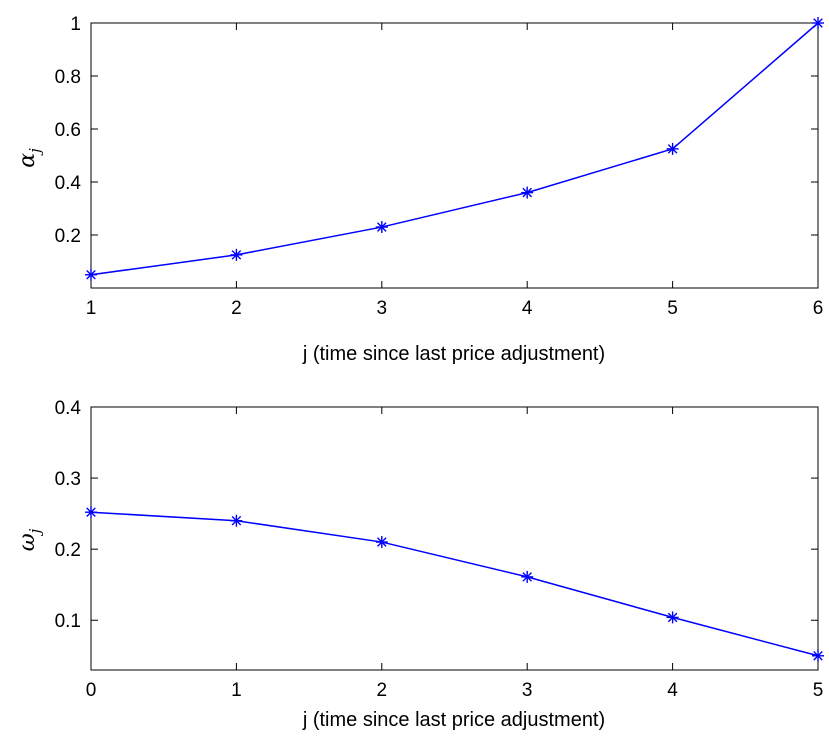  I want to click on y-tick-label: 0.1, so click(68, 621).